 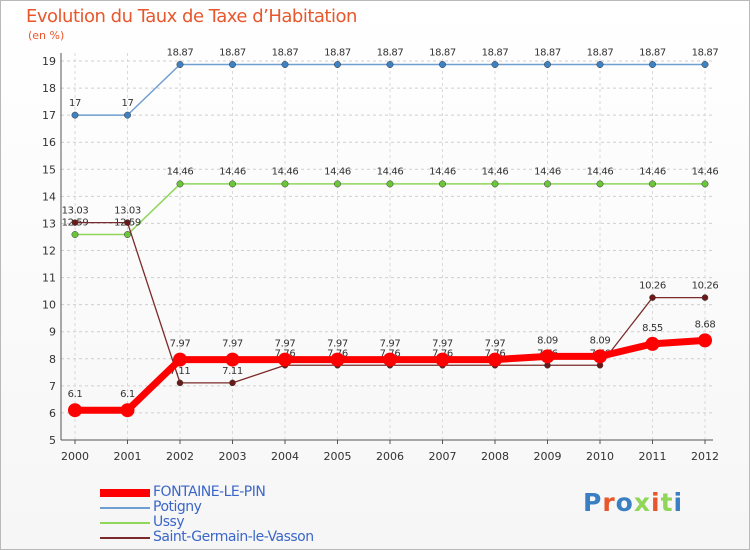 I want to click on data-label-saint-germain-le-vasson: 10.26, so click(x=652, y=286).